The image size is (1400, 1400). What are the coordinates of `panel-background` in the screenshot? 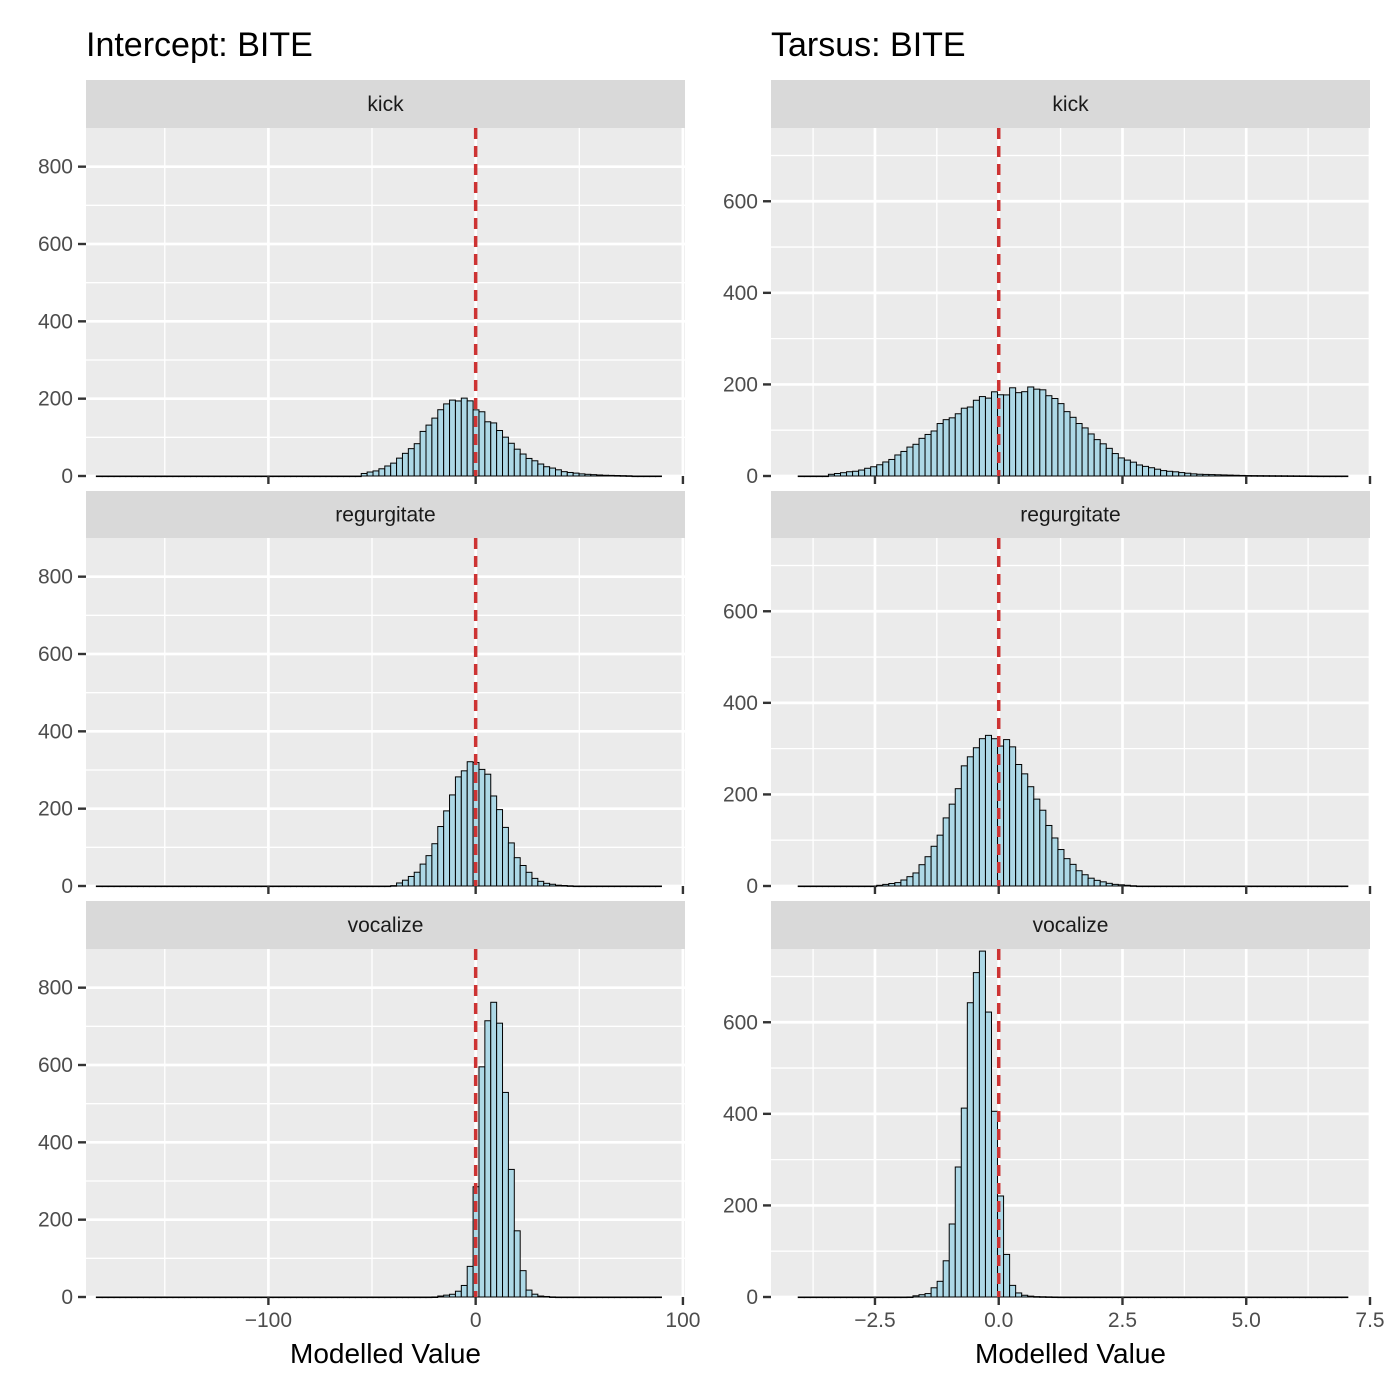 It's located at (1070, 1123).